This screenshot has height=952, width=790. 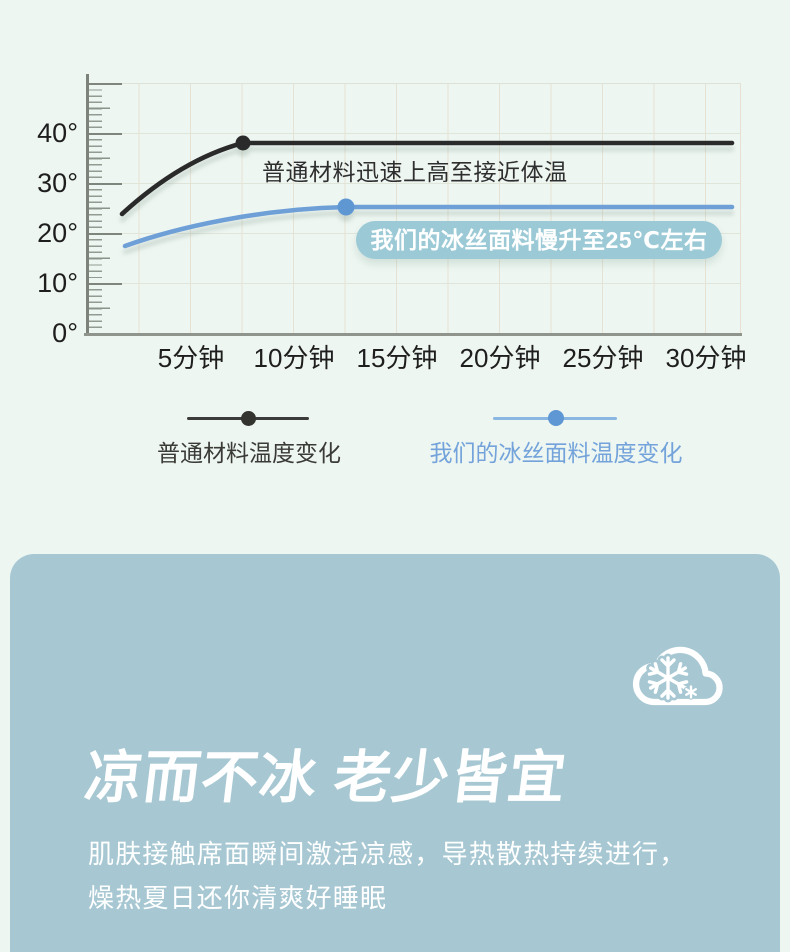 What do you see at coordinates (427, 192) in the screenshot?
I see `chart-series-lines` at bounding box center [427, 192].